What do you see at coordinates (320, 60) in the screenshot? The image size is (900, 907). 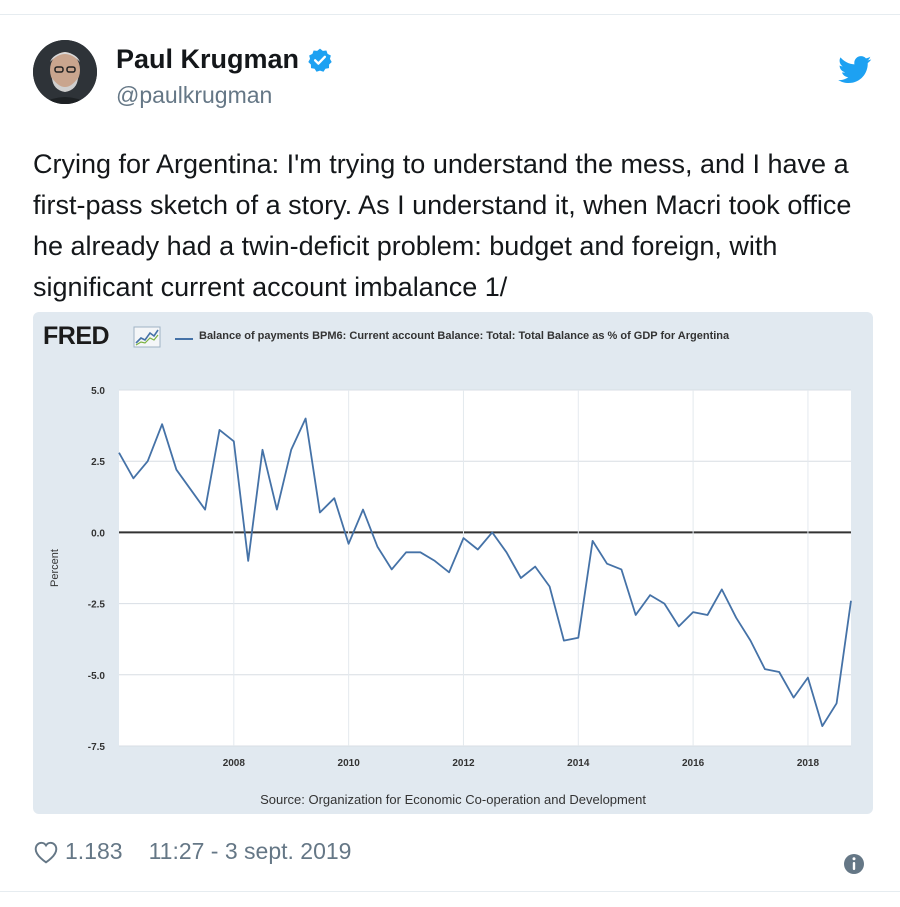 I see `verified-badge-icon` at bounding box center [320, 60].